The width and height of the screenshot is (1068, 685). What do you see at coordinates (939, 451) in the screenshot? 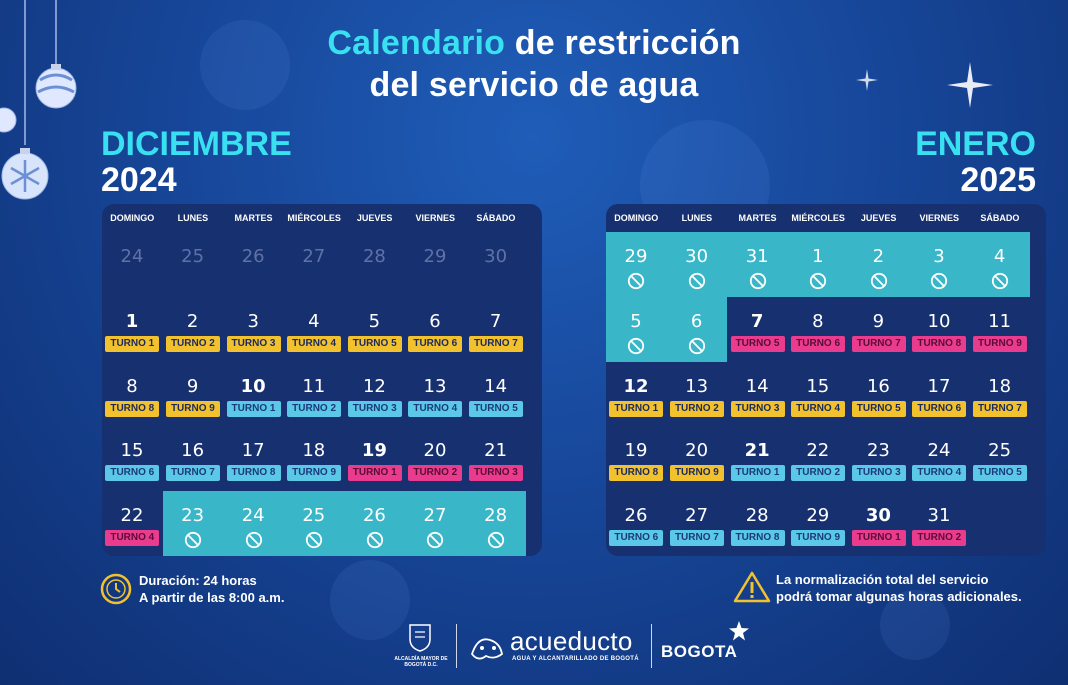
I see `day-number: 24` at bounding box center [939, 451].